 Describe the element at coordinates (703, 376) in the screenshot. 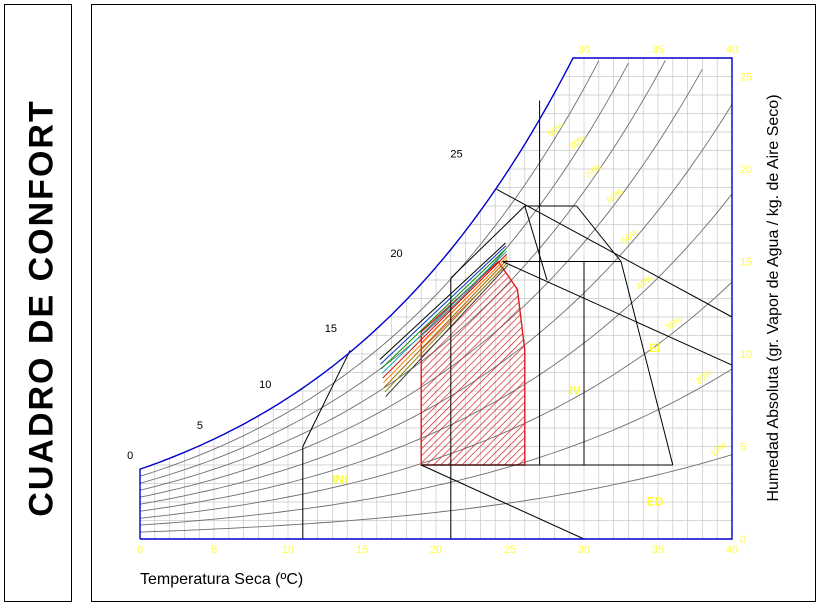

I see `rh-curve-label: 20%` at that location.